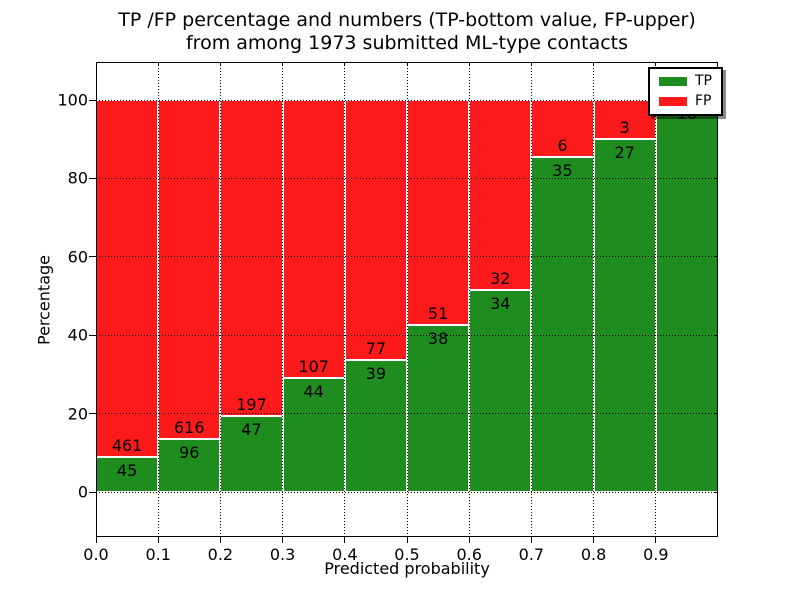 This screenshot has width=800, height=600. Describe the element at coordinates (77, 414) in the screenshot. I see `y-tick-label: 20` at that location.